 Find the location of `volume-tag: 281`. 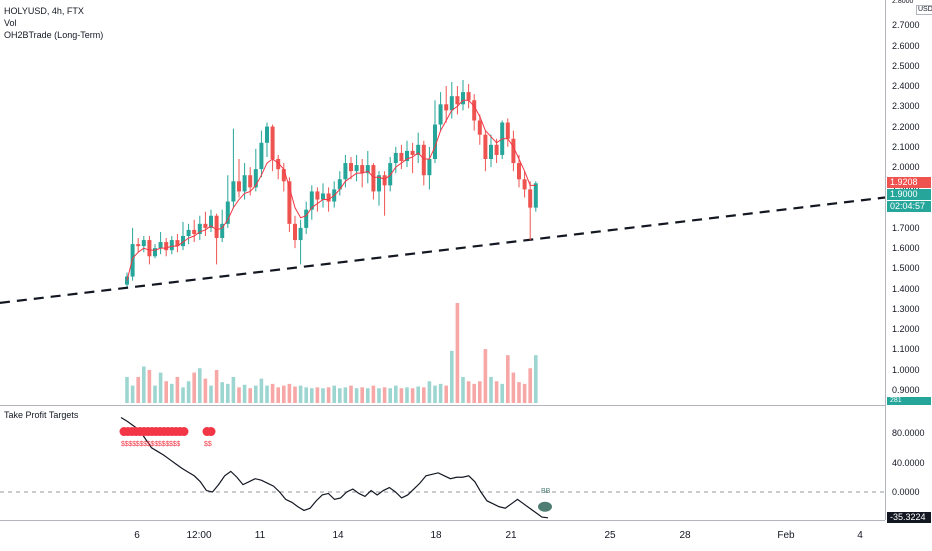

volume-tag: 281 is located at coordinates (909, 401).